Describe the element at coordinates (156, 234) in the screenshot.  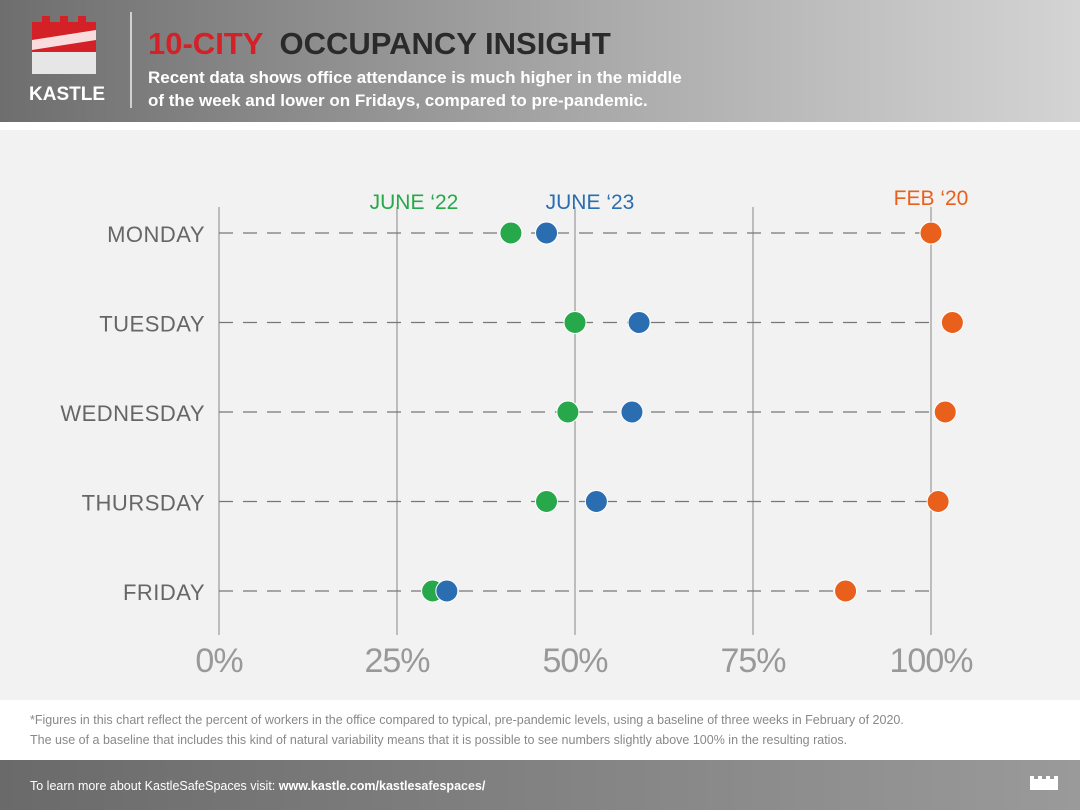
I see `y-tick-label: MONDAY` at that location.